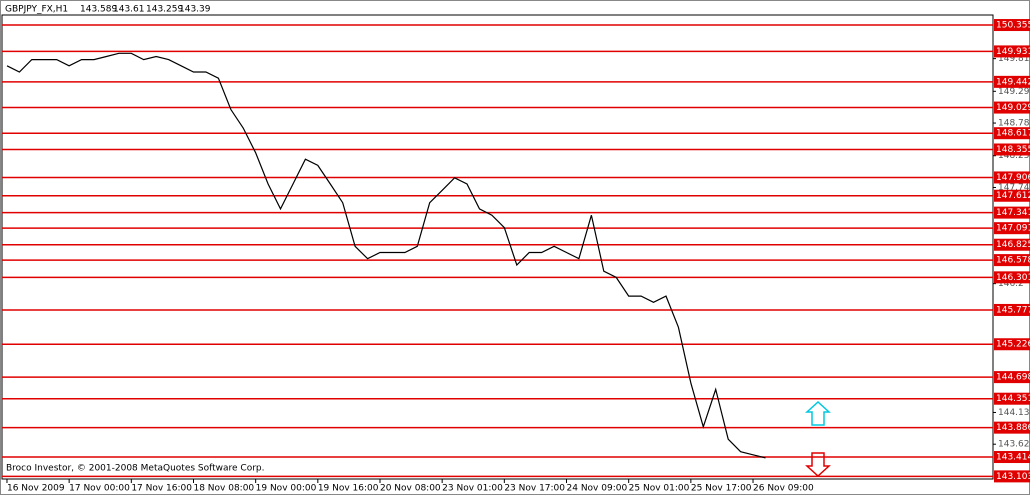 The width and height of the screenshot is (1030, 495). Describe the element at coordinates (1014, 445) in the screenshot. I see `y-tick-label: 143.62` at that location.